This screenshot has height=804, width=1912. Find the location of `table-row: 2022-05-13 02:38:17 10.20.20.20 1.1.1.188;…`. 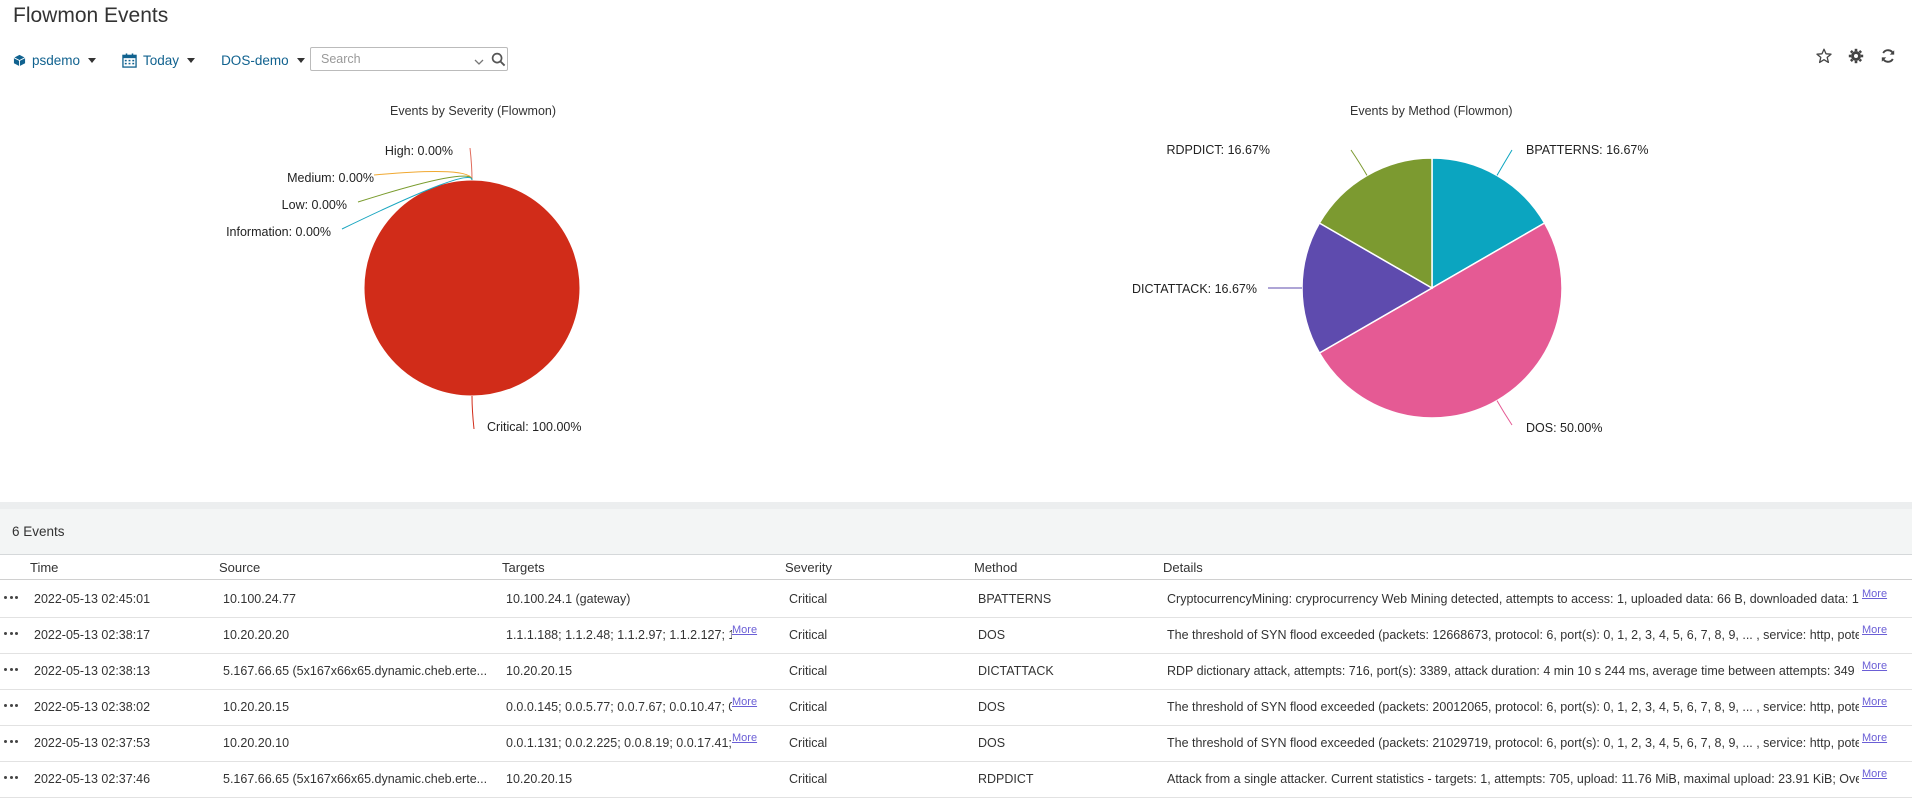

table-row: 2022-05-13 02:38:17 10.20.20.20 1.1.1.188;… is located at coordinates (956, 635).